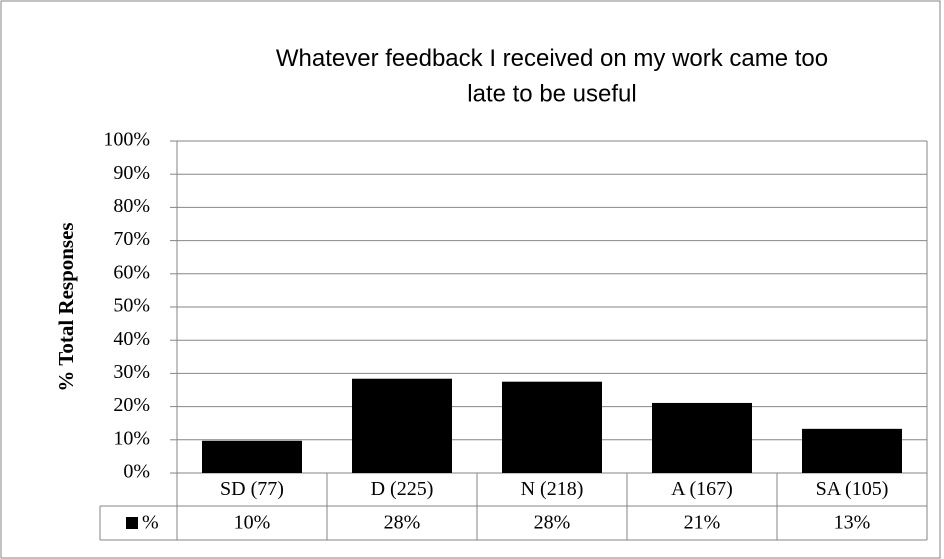 This screenshot has width=944, height=559. Describe the element at coordinates (131, 239) in the screenshot. I see `y-tick-label: 70%` at that location.